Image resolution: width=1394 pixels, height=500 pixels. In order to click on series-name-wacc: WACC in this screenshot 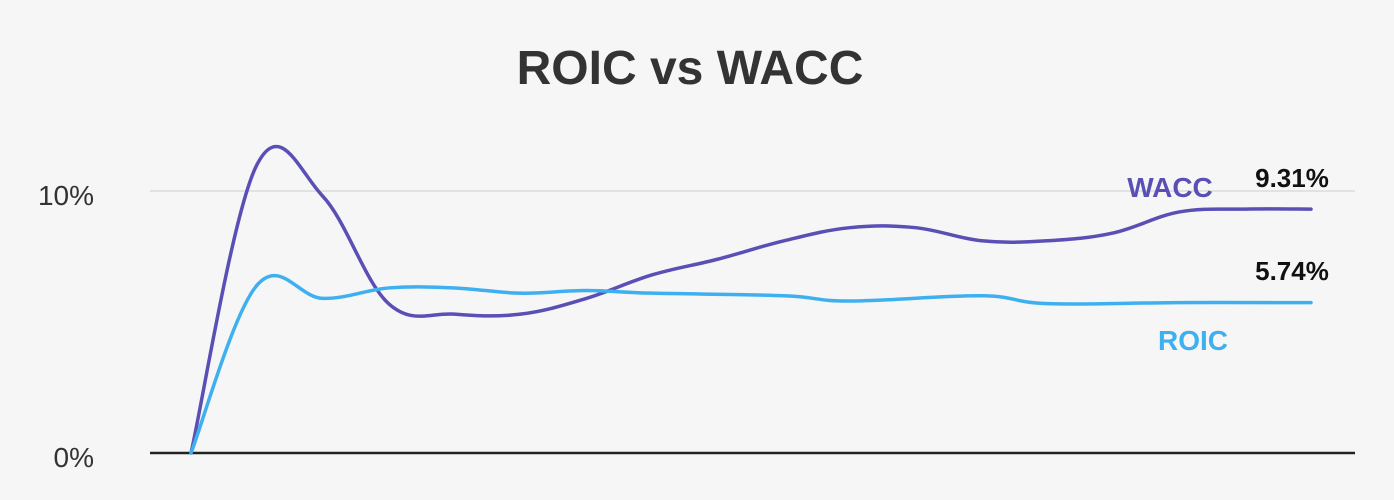, I will do `click(1170, 187)`.